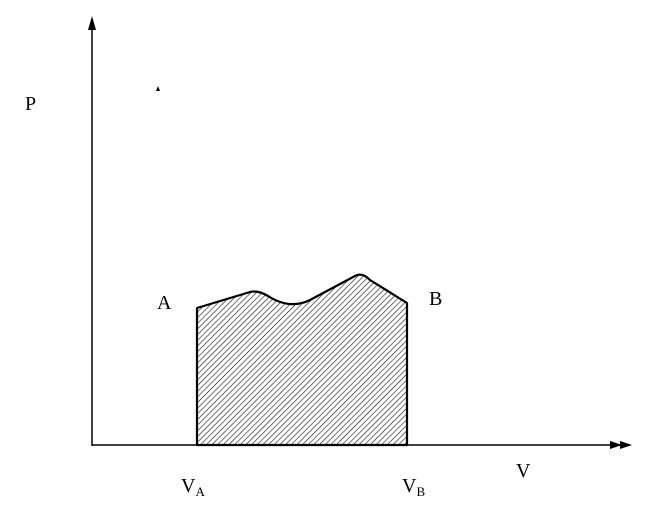  What do you see at coordinates (616, 445) in the screenshot?
I see `x-axis-arrow` at bounding box center [616, 445].